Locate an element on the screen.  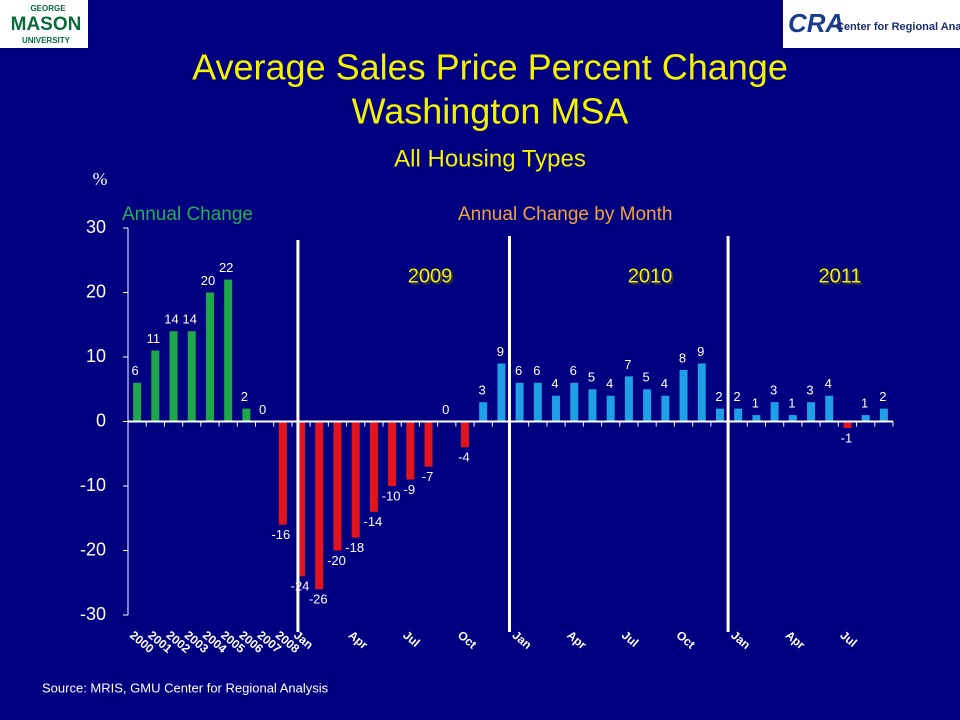
logo-text: CRA is located at coordinates (816, 23).